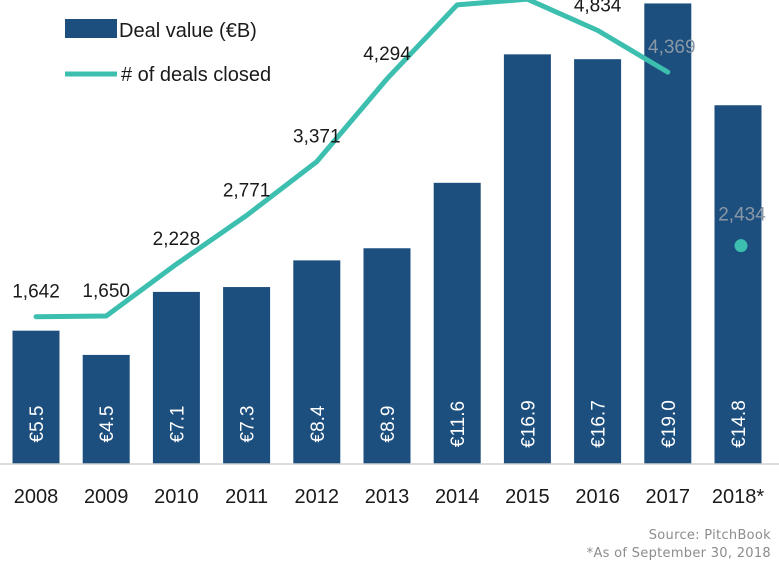  I want to click on bar-value-label: €4.5, so click(107, 424).